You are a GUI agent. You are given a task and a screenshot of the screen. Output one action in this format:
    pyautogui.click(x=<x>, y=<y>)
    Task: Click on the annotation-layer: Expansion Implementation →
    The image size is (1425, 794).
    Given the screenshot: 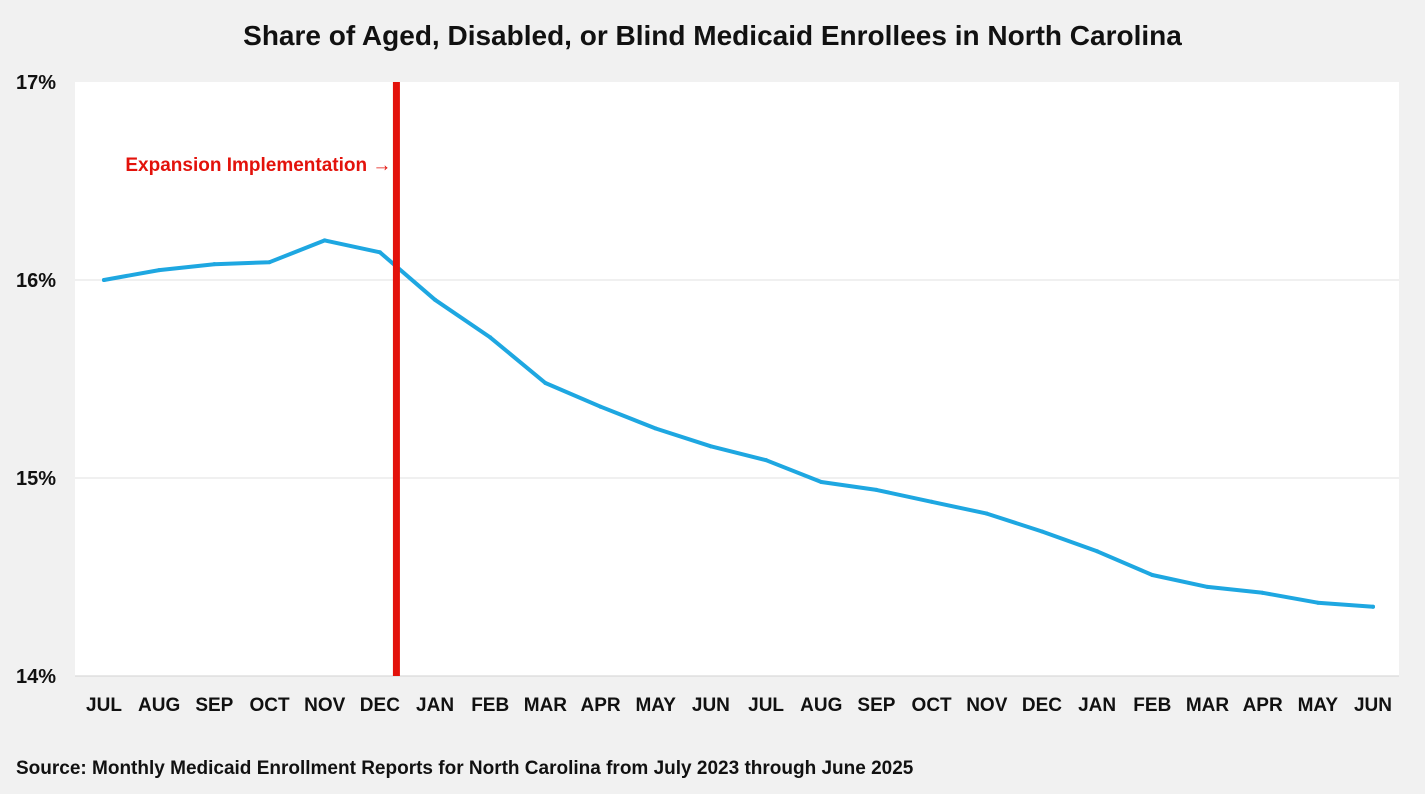 What is the action you would take?
    pyautogui.click(x=262, y=379)
    